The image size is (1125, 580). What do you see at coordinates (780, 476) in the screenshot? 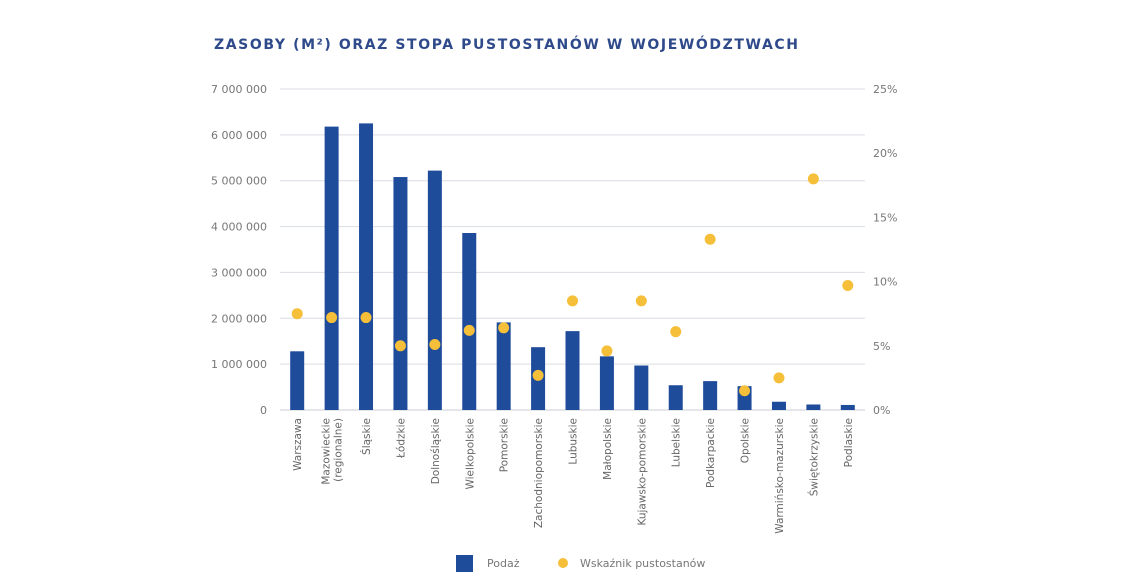
I see `category-label: Warmińsko-mazurskie` at bounding box center [780, 476].